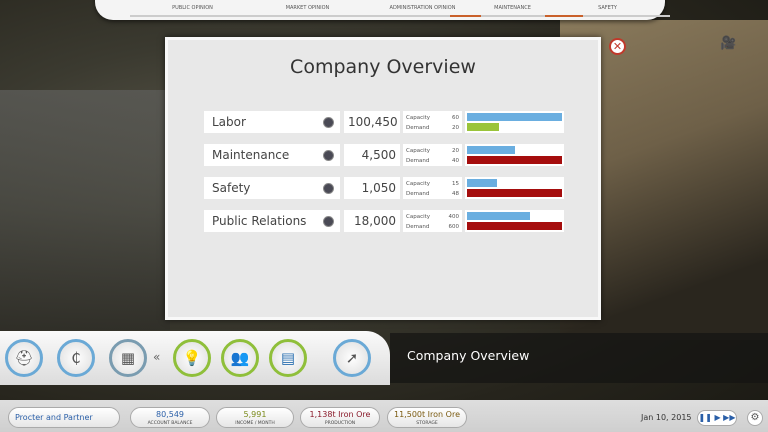 The image size is (768, 432). What do you see at coordinates (255, 414) in the screenshot?
I see `income-value: 5,991` at bounding box center [255, 414].